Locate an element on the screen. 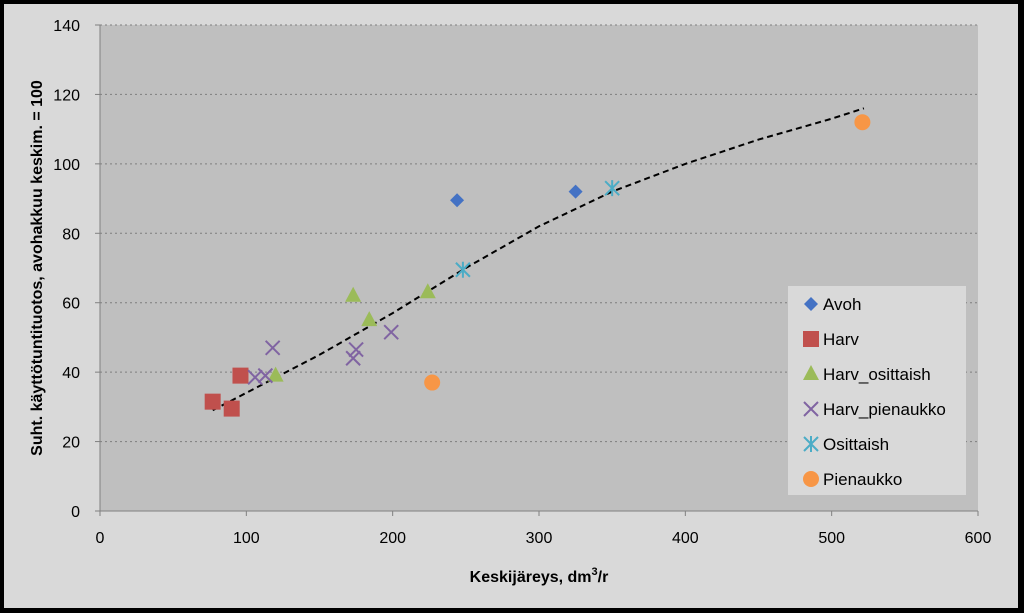 This screenshot has height=613, width=1024. y-tick-label: 100 is located at coordinates (66, 165).